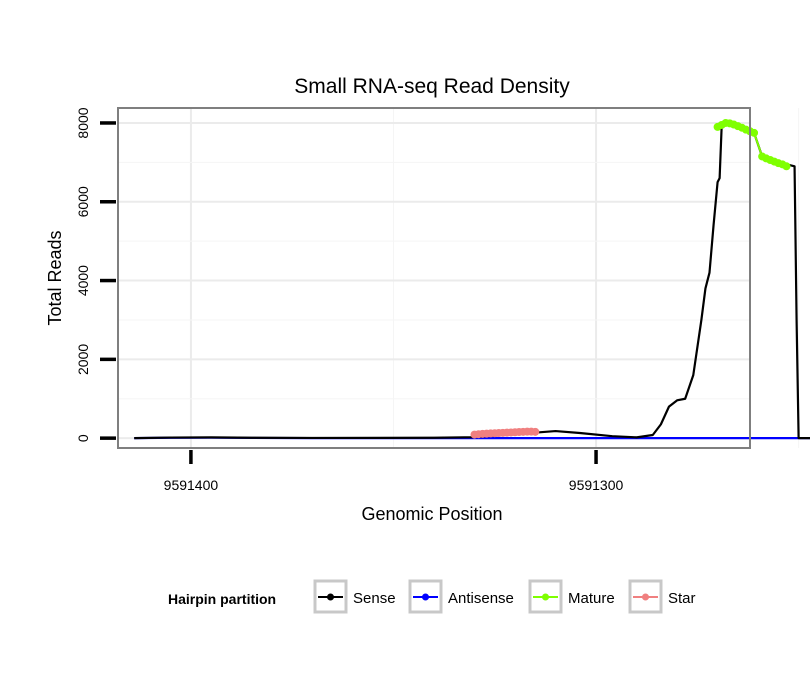 Image resolution: width=810 pixels, height=690 pixels. I want to click on legend-label: Mature, so click(591, 598).